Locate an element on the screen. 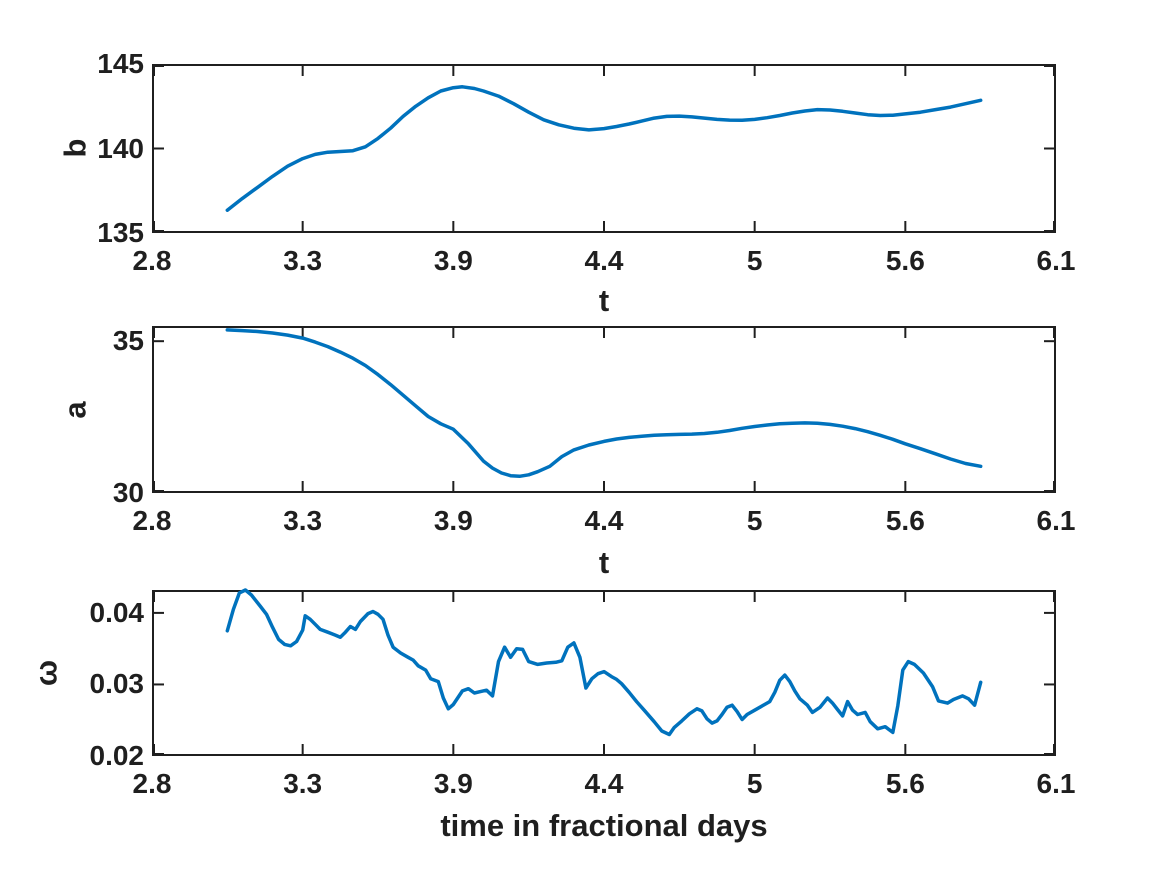 The image size is (1167, 875). axes-a-vs-t is located at coordinates (604, 409).